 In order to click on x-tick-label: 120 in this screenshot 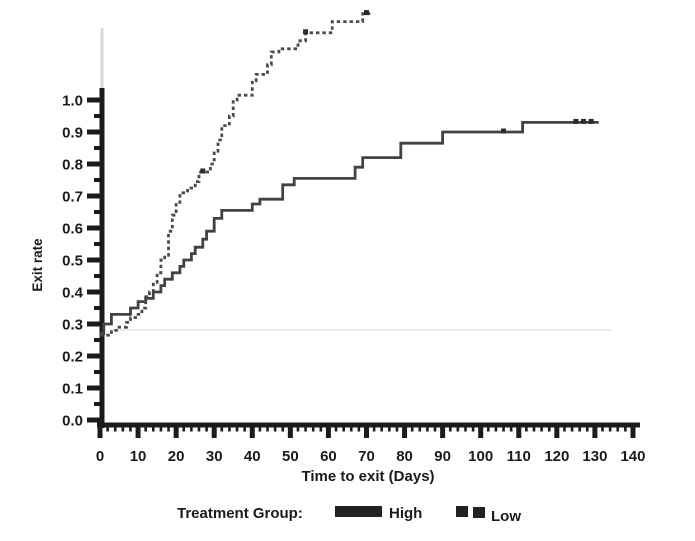, I will do `click(556, 456)`.